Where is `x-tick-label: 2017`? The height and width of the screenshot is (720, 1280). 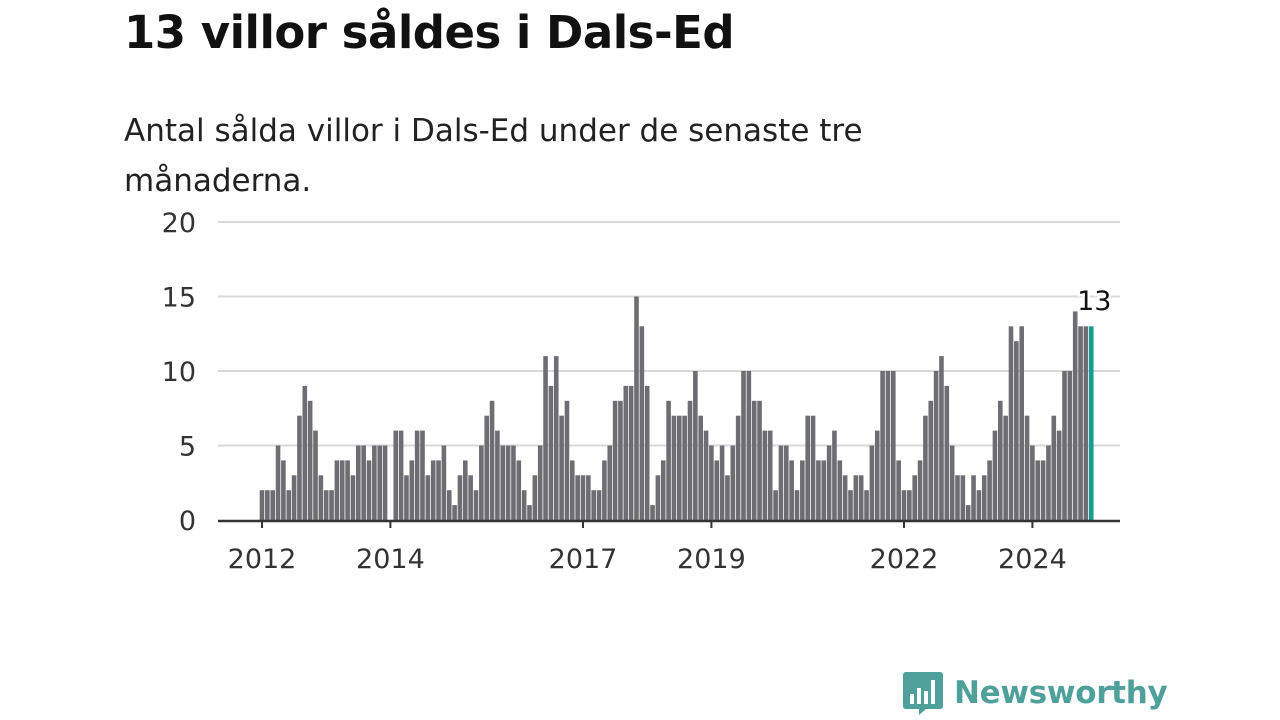
x-tick-label: 2017 is located at coordinates (583, 559).